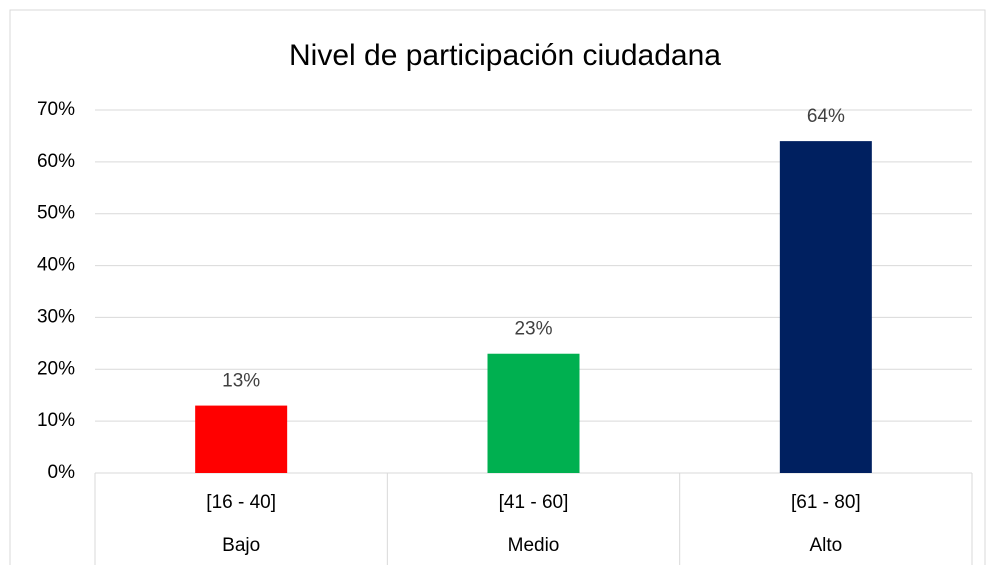 The width and height of the screenshot is (987, 565). What do you see at coordinates (533, 329) in the screenshot?
I see `data-label: 23%` at bounding box center [533, 329].